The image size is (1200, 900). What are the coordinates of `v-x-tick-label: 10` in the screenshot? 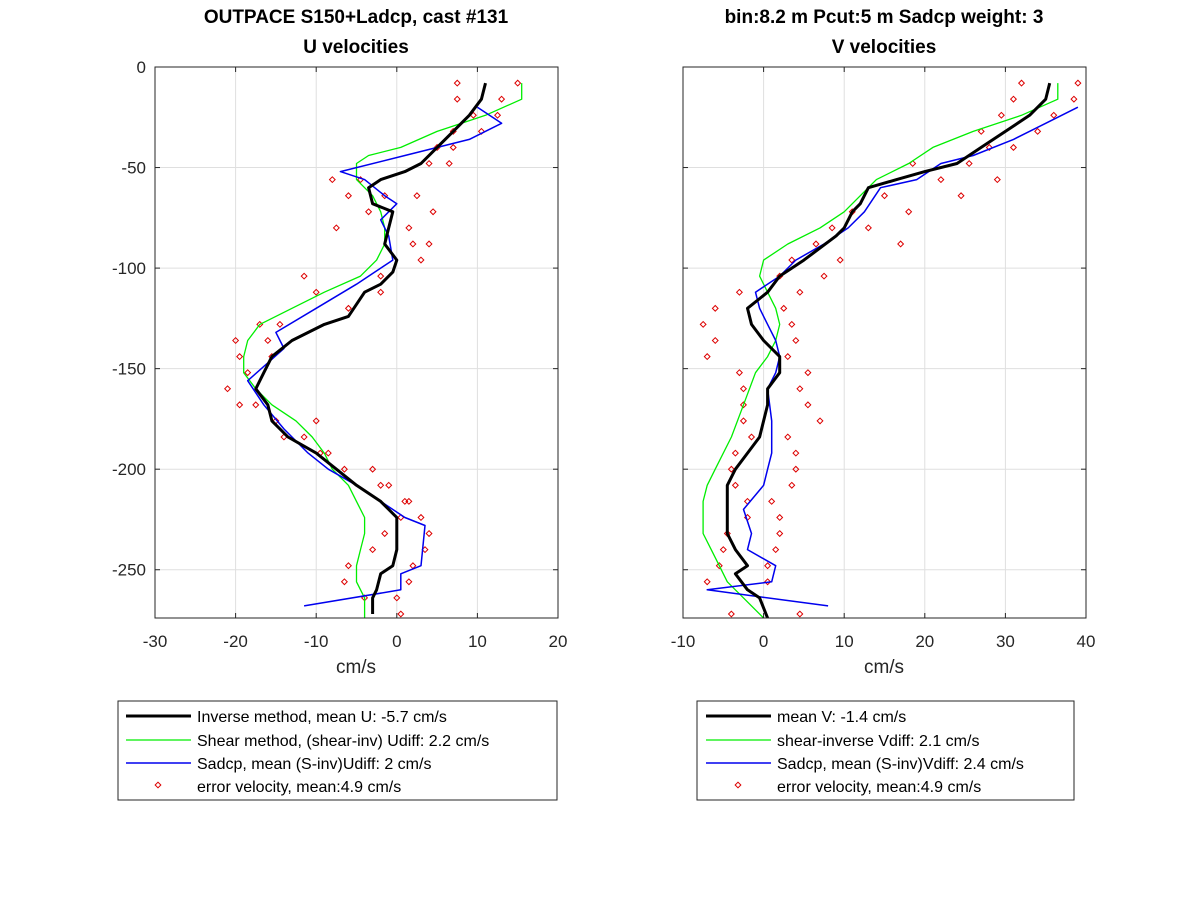 It's located at (844, 641).